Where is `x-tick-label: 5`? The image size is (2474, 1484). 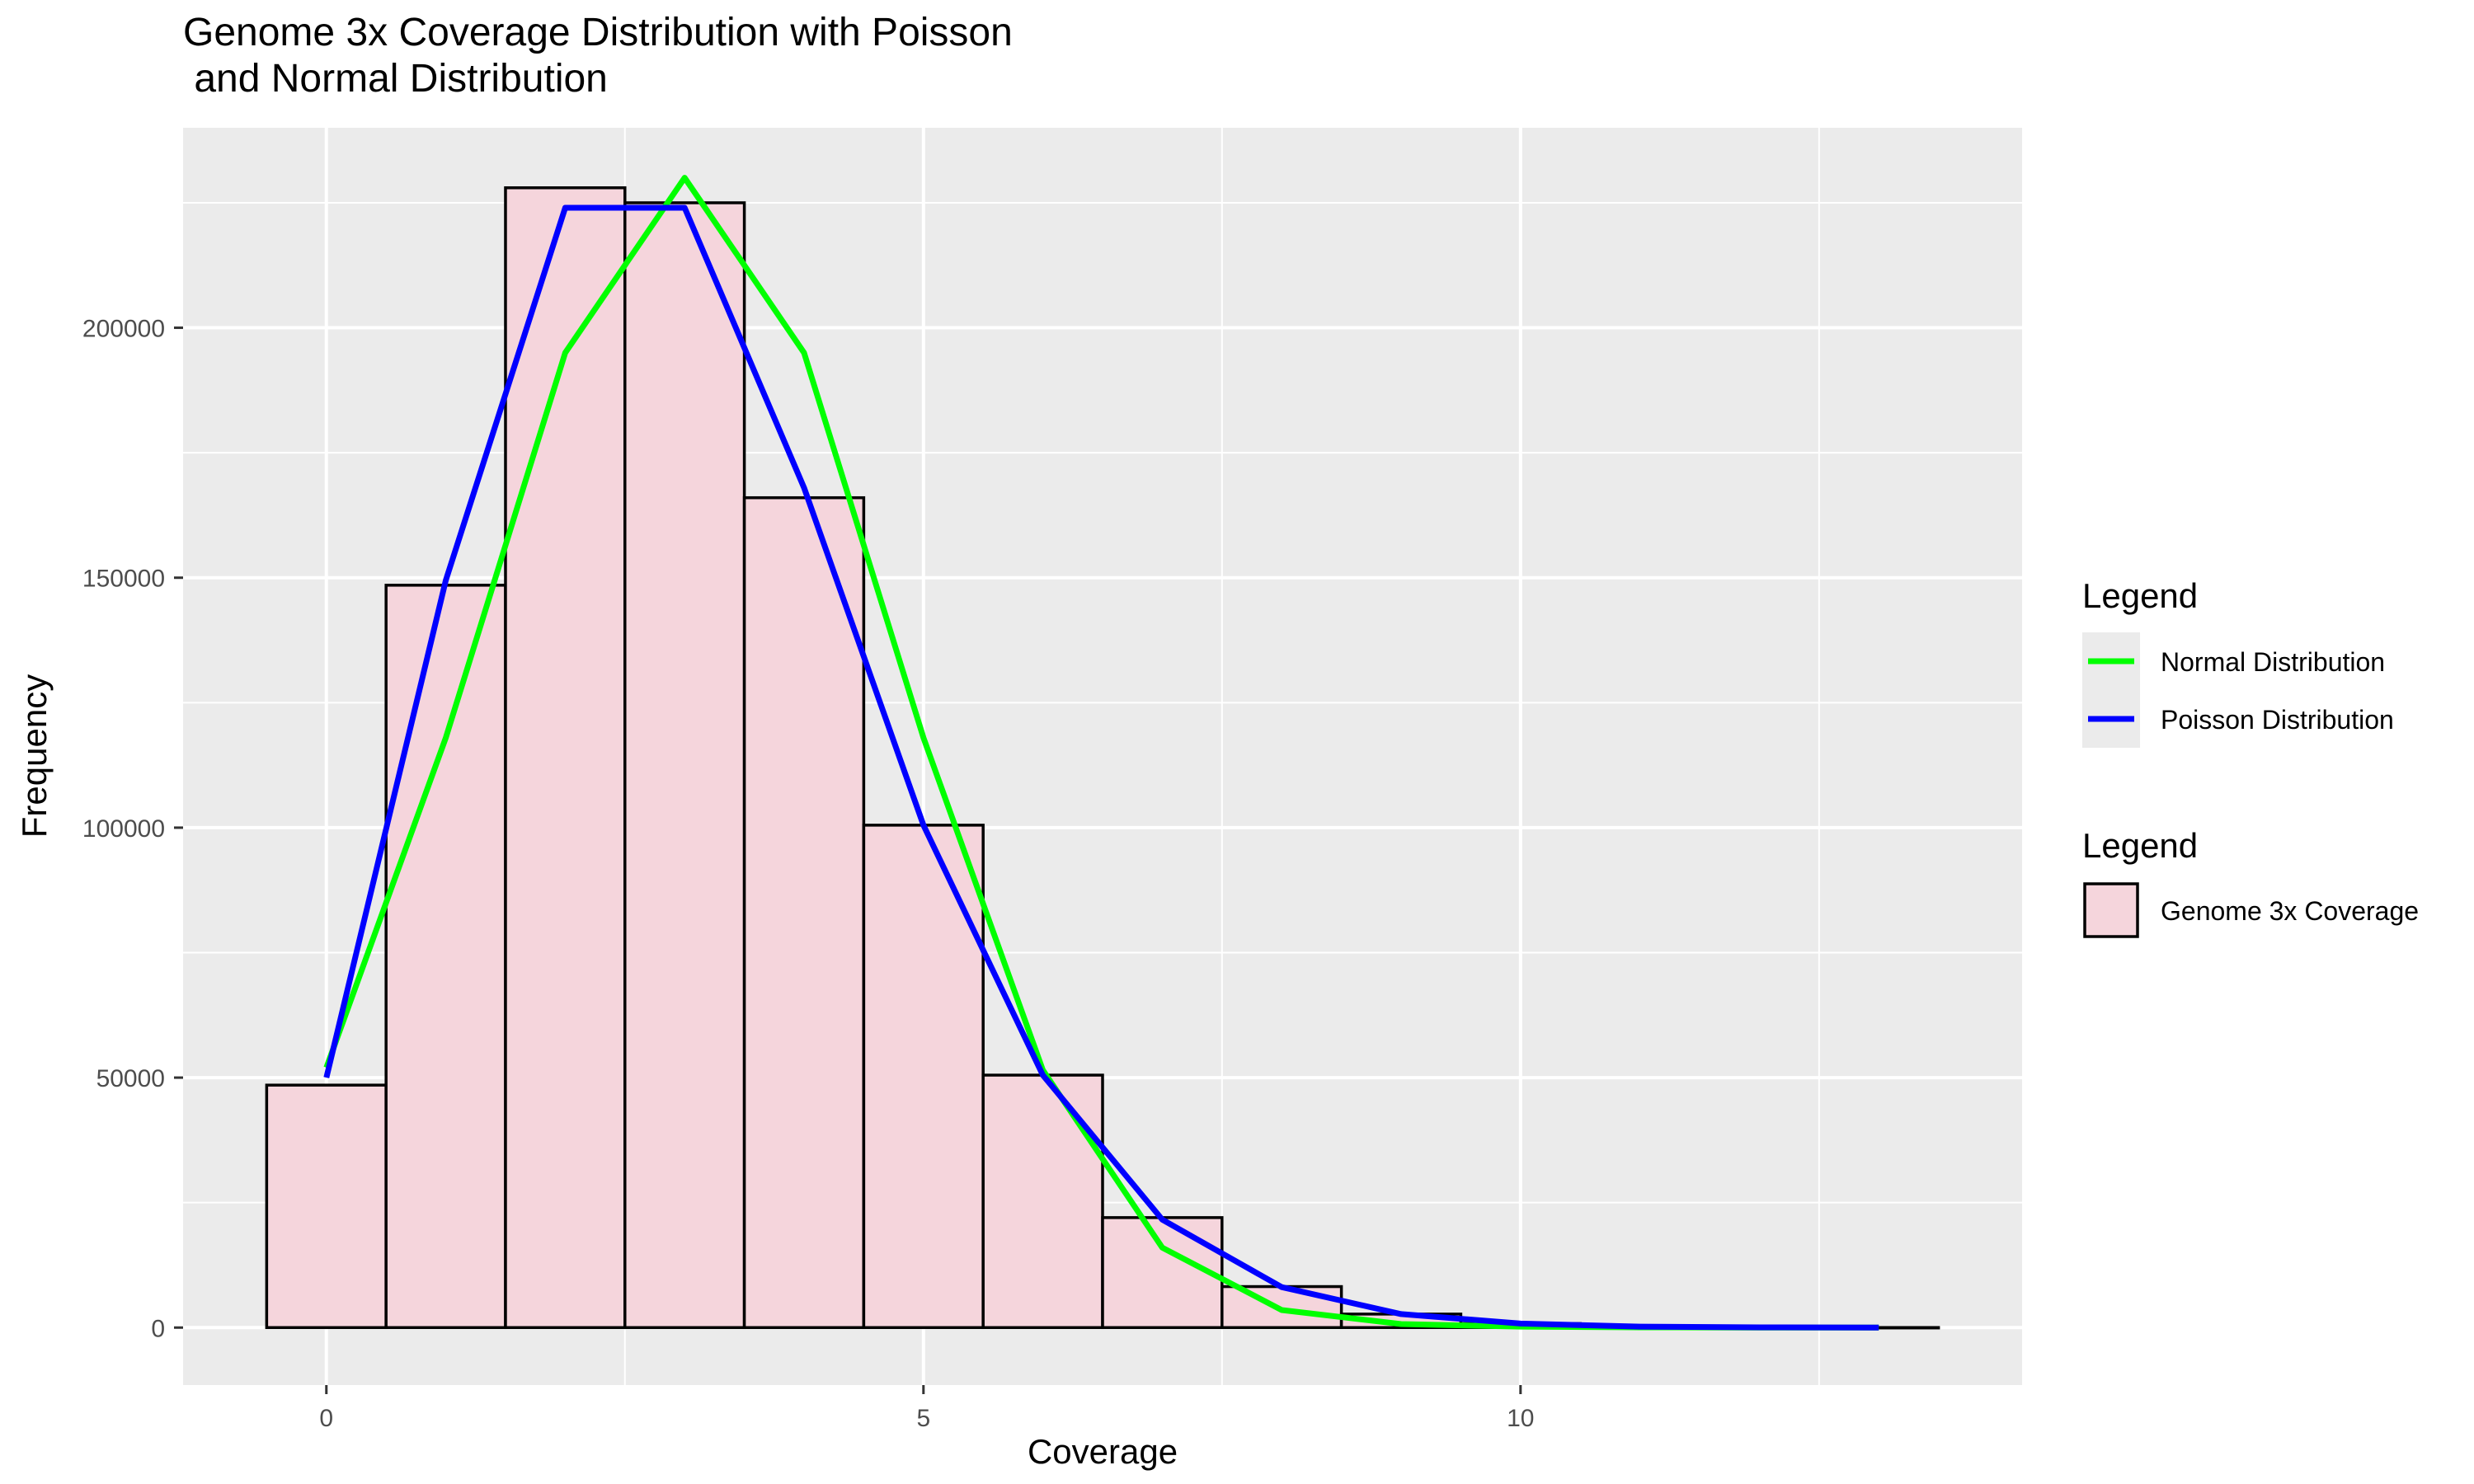 x-tick-label: 5 is located at coordinates (923, 1418).